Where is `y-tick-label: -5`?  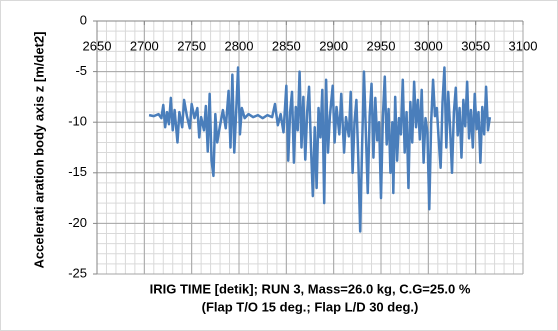
y-tick-label: -5 is located at coordinates (81, 70).